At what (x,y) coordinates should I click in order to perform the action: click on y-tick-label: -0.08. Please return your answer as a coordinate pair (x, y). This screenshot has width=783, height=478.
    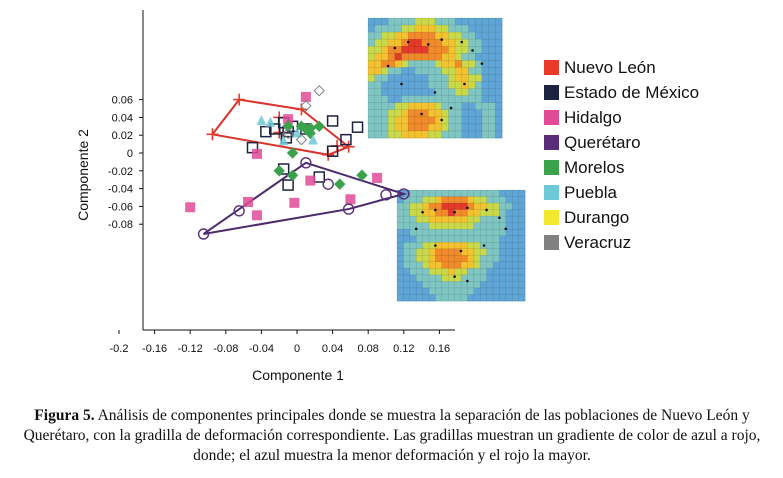
    Looking at the image, I should click on (120, 225).